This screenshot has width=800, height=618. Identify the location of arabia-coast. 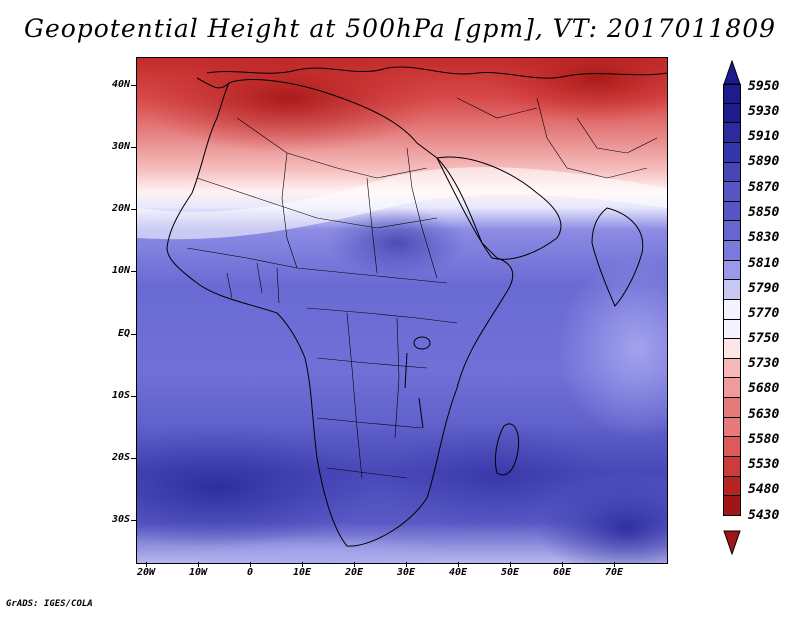
(499, 208).